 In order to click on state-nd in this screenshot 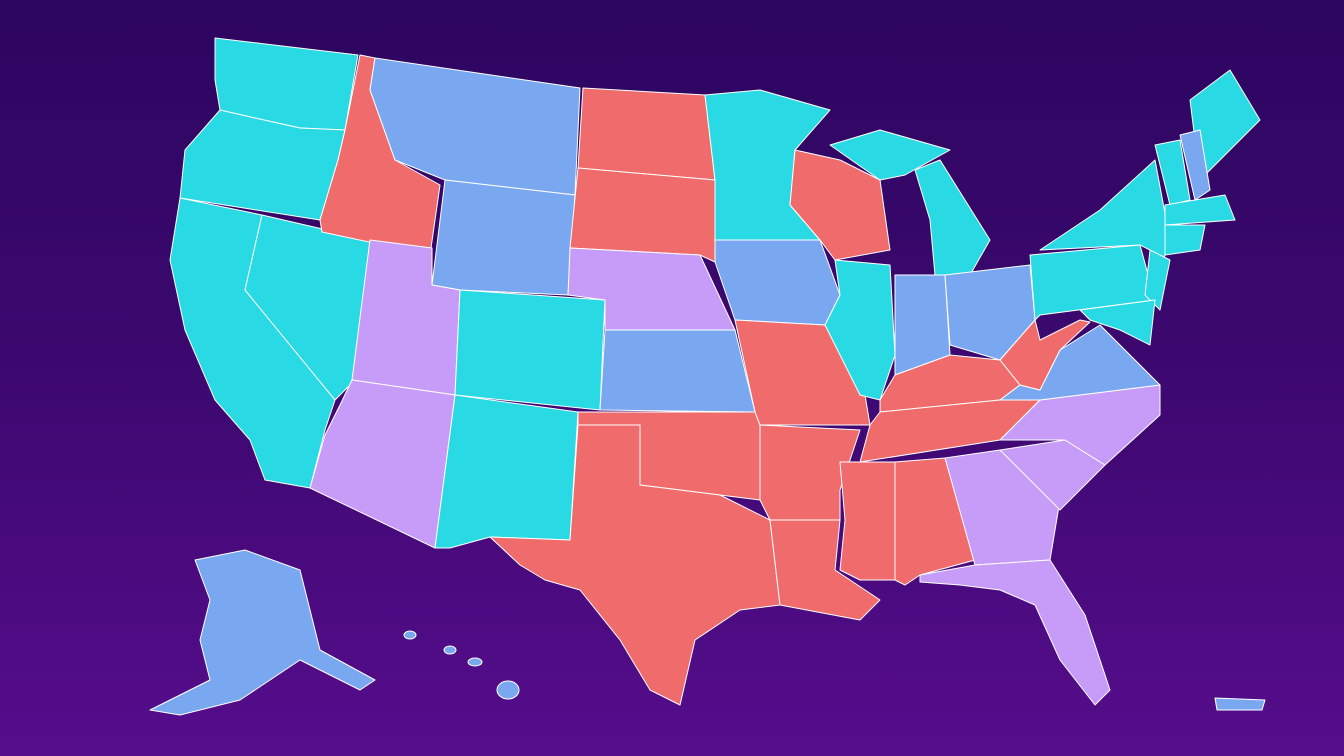, I will do `click(646, 134)`.